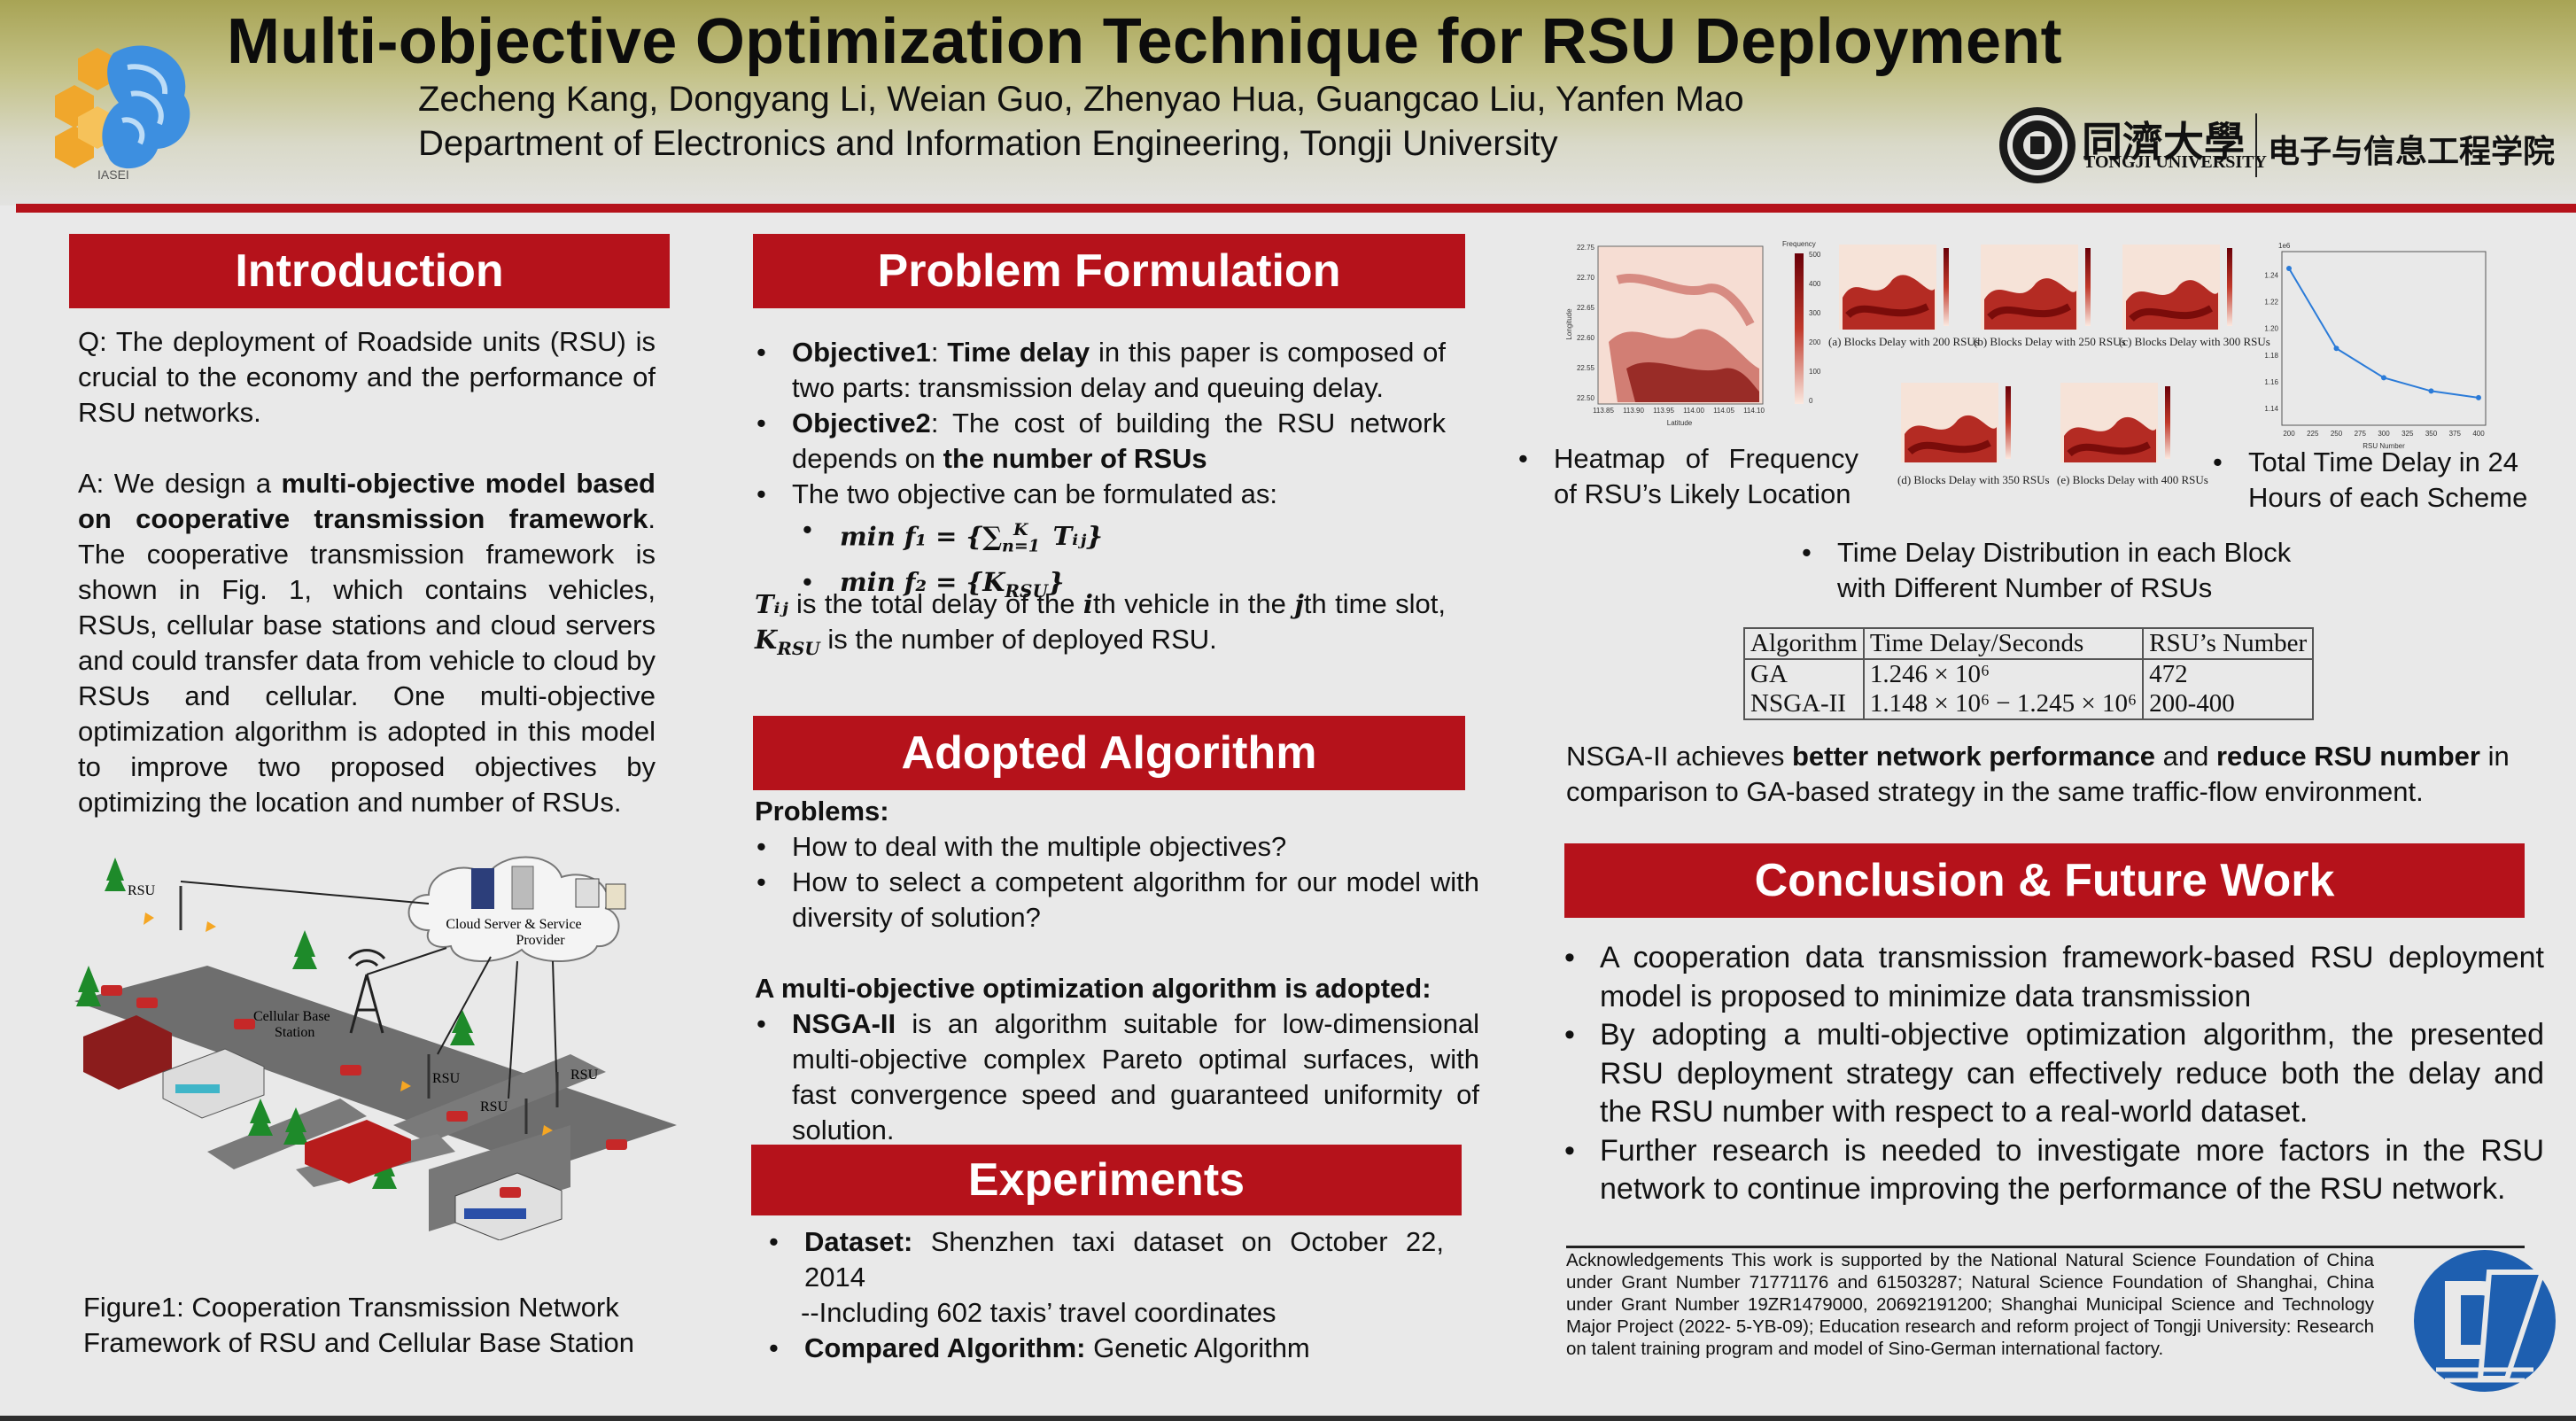  I want to click on heatmap-colorbar-tick: 100, so click(1815, 372).